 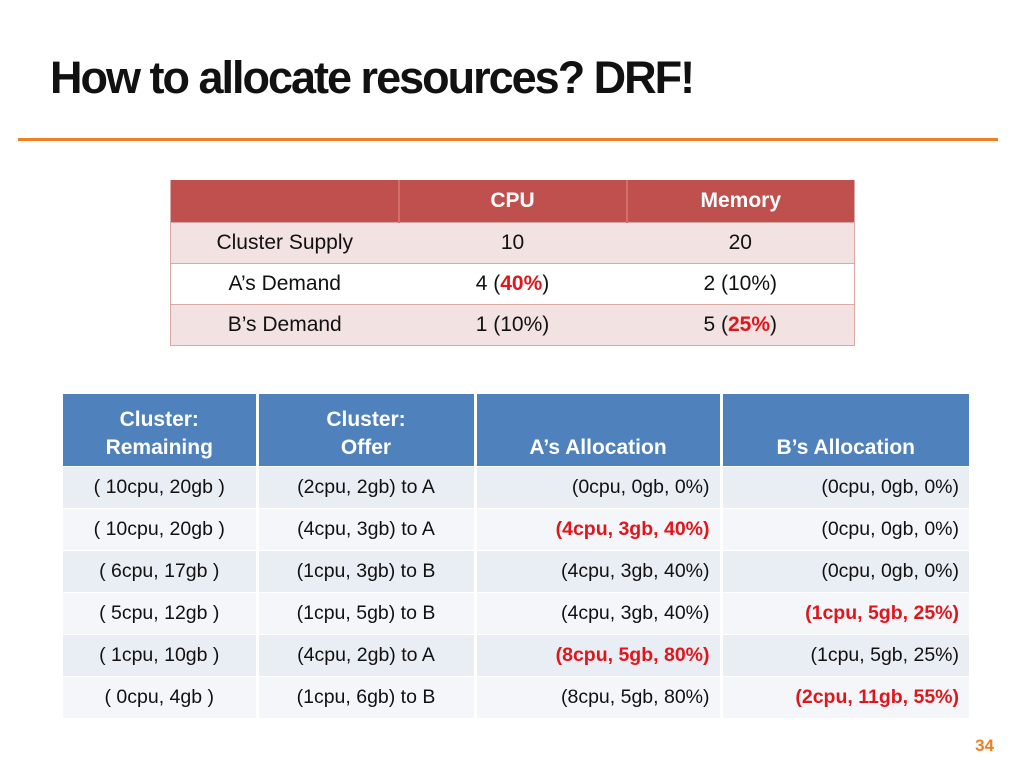 I want to click on offer-cell: (1cpu, 5gb) to B, so click(x=367, y=613).